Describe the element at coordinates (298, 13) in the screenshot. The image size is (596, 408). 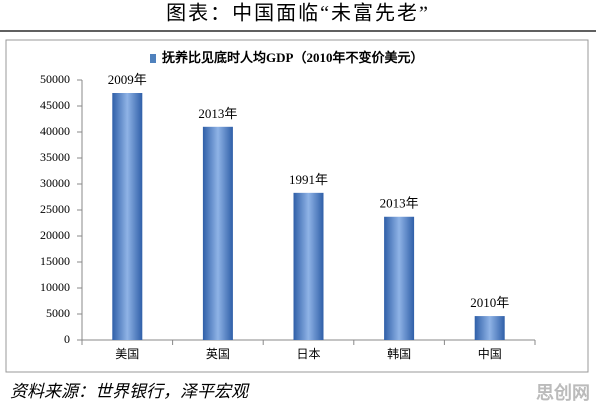
I see `chart-title: 图表：中国面临“未富先老”` at that location.